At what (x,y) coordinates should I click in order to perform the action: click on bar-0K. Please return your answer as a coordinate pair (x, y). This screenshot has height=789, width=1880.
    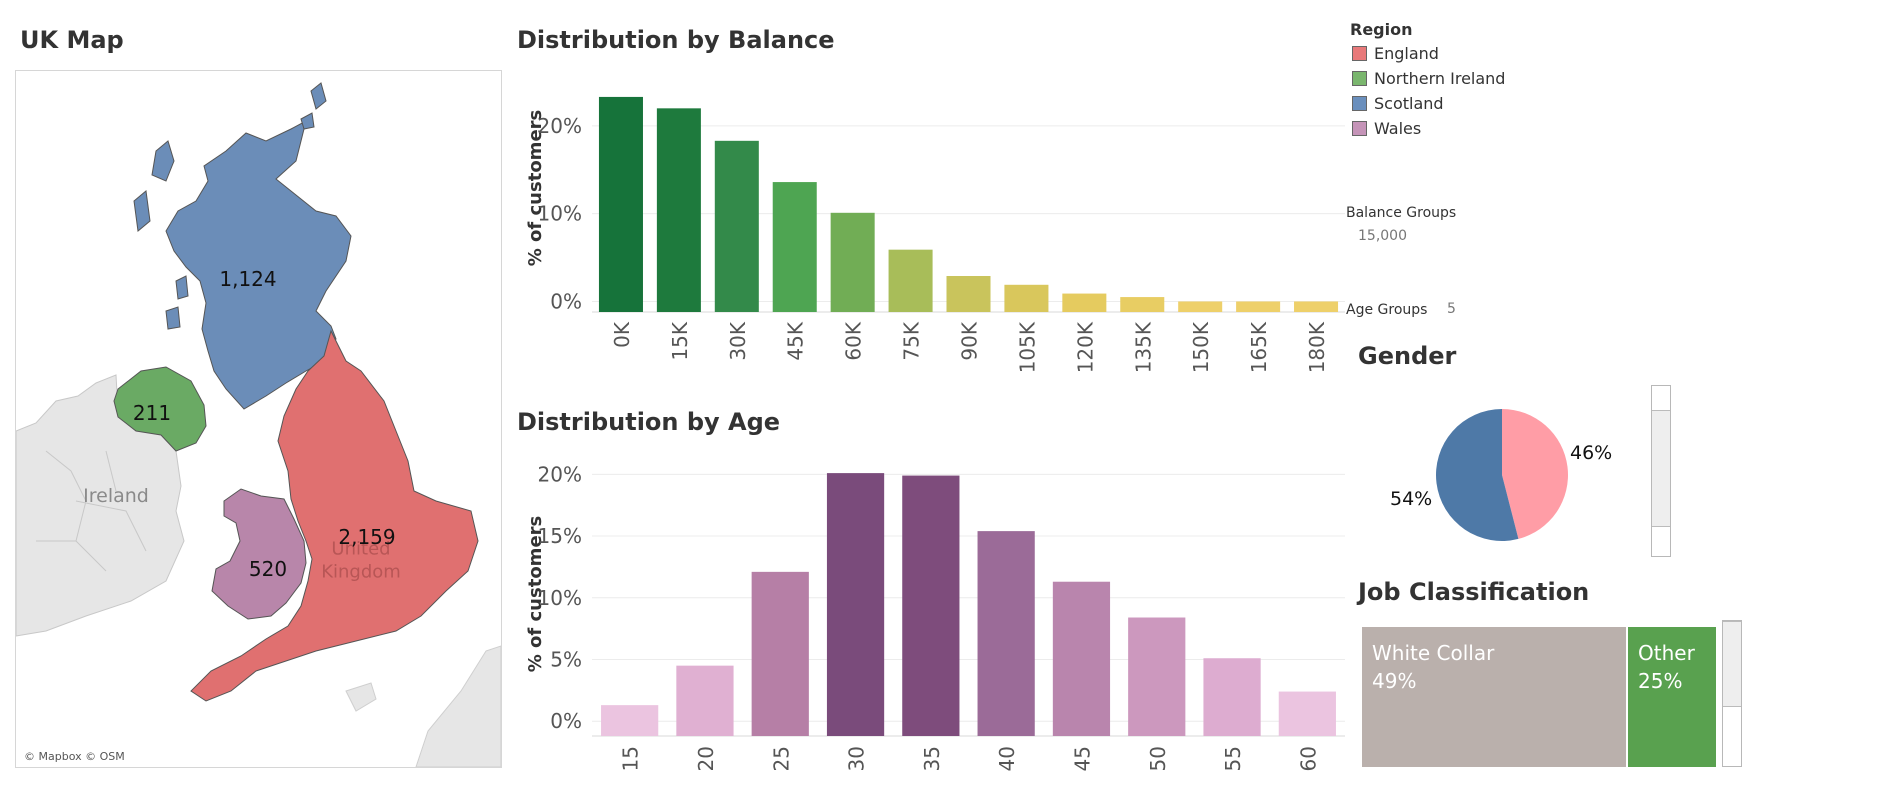
    Looking at the image, I should click on (620, 204).